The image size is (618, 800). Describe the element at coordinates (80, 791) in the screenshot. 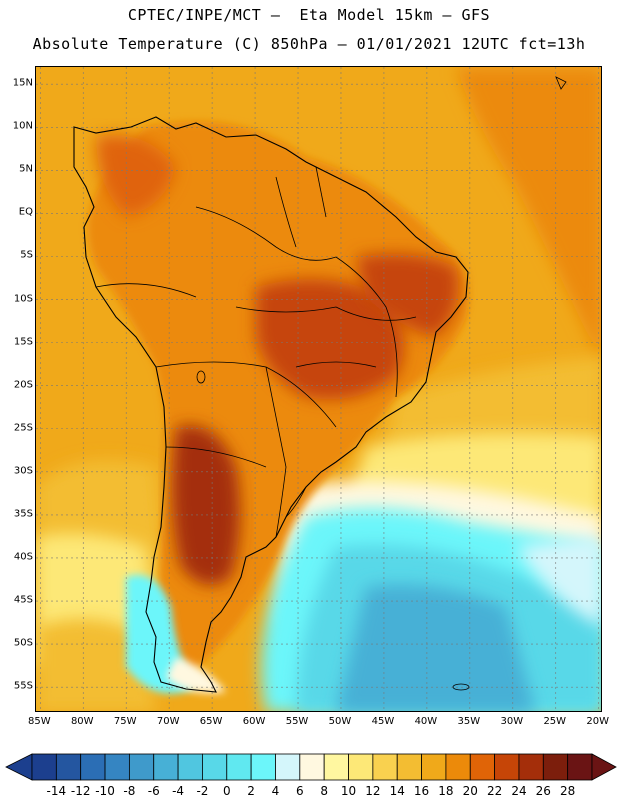

I see `colorbar-tick-label: -12` at that location.